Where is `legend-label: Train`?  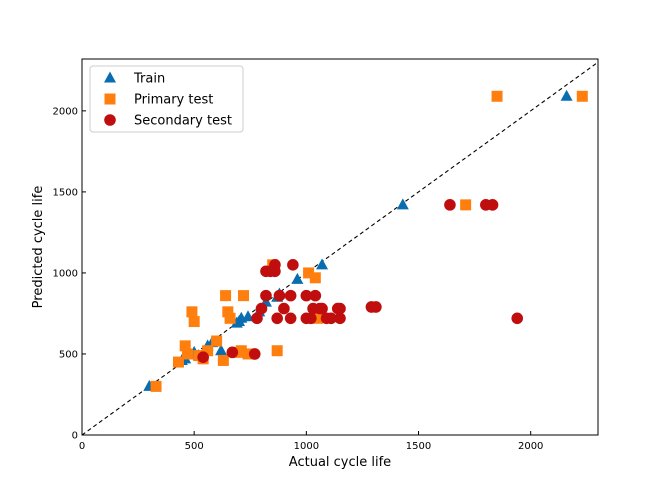
legend-label: Train is located at coordinates (149, 79).